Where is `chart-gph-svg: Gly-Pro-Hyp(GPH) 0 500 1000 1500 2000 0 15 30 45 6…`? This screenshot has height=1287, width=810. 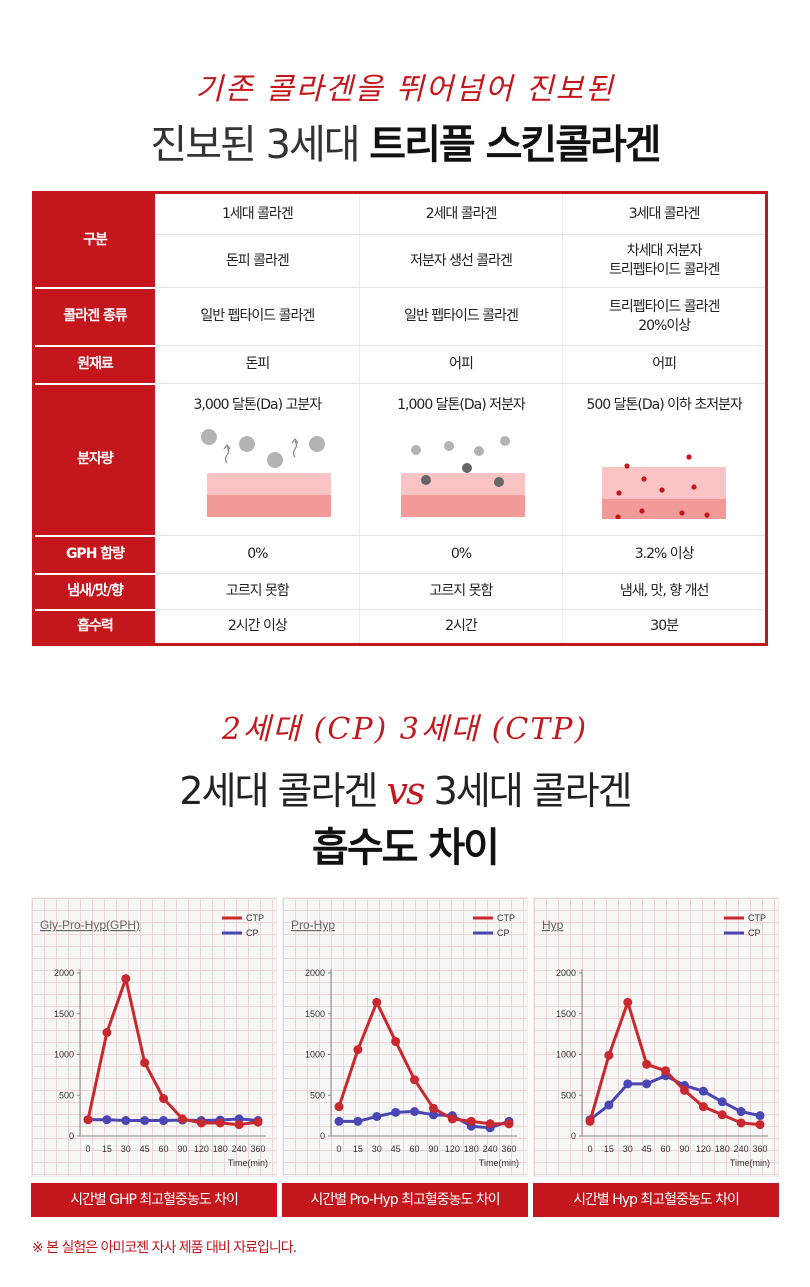 chart-gph-svg: Gly-Pro-Hyp(GPH) 0 500 1000 1500 2000 0 15 30 45 6… is located at coordinates (154, 1040).